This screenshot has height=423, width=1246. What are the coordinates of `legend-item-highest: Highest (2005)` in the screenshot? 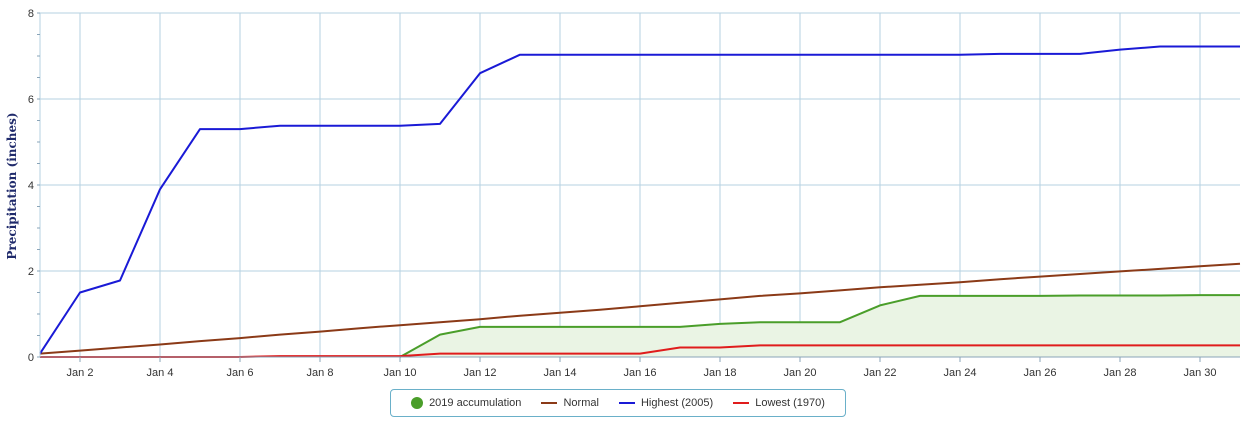 It's located at (666, 403).